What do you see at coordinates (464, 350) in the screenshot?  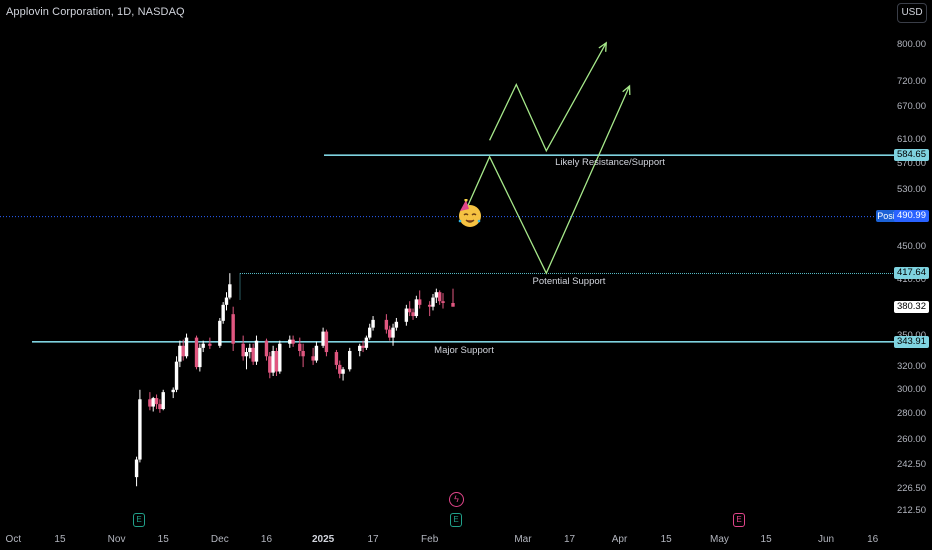 I see `major-support-label: Major Support` at bounding box center [464, 350].